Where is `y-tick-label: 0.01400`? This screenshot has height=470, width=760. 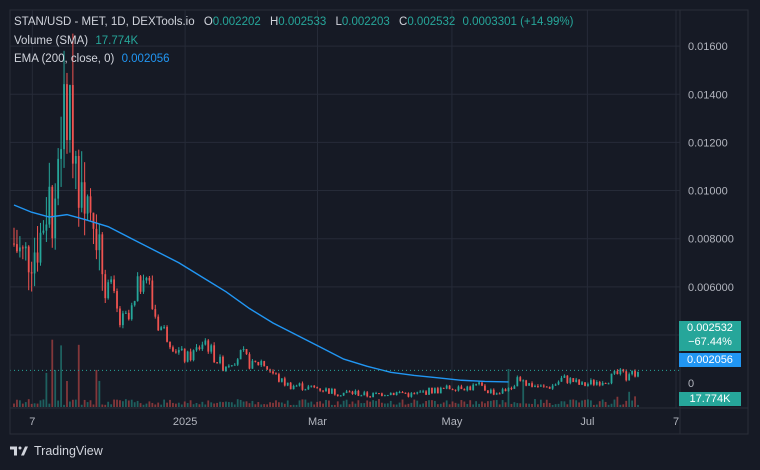 y-tick-label: 0.01400 is located at coordinates (708, 95).